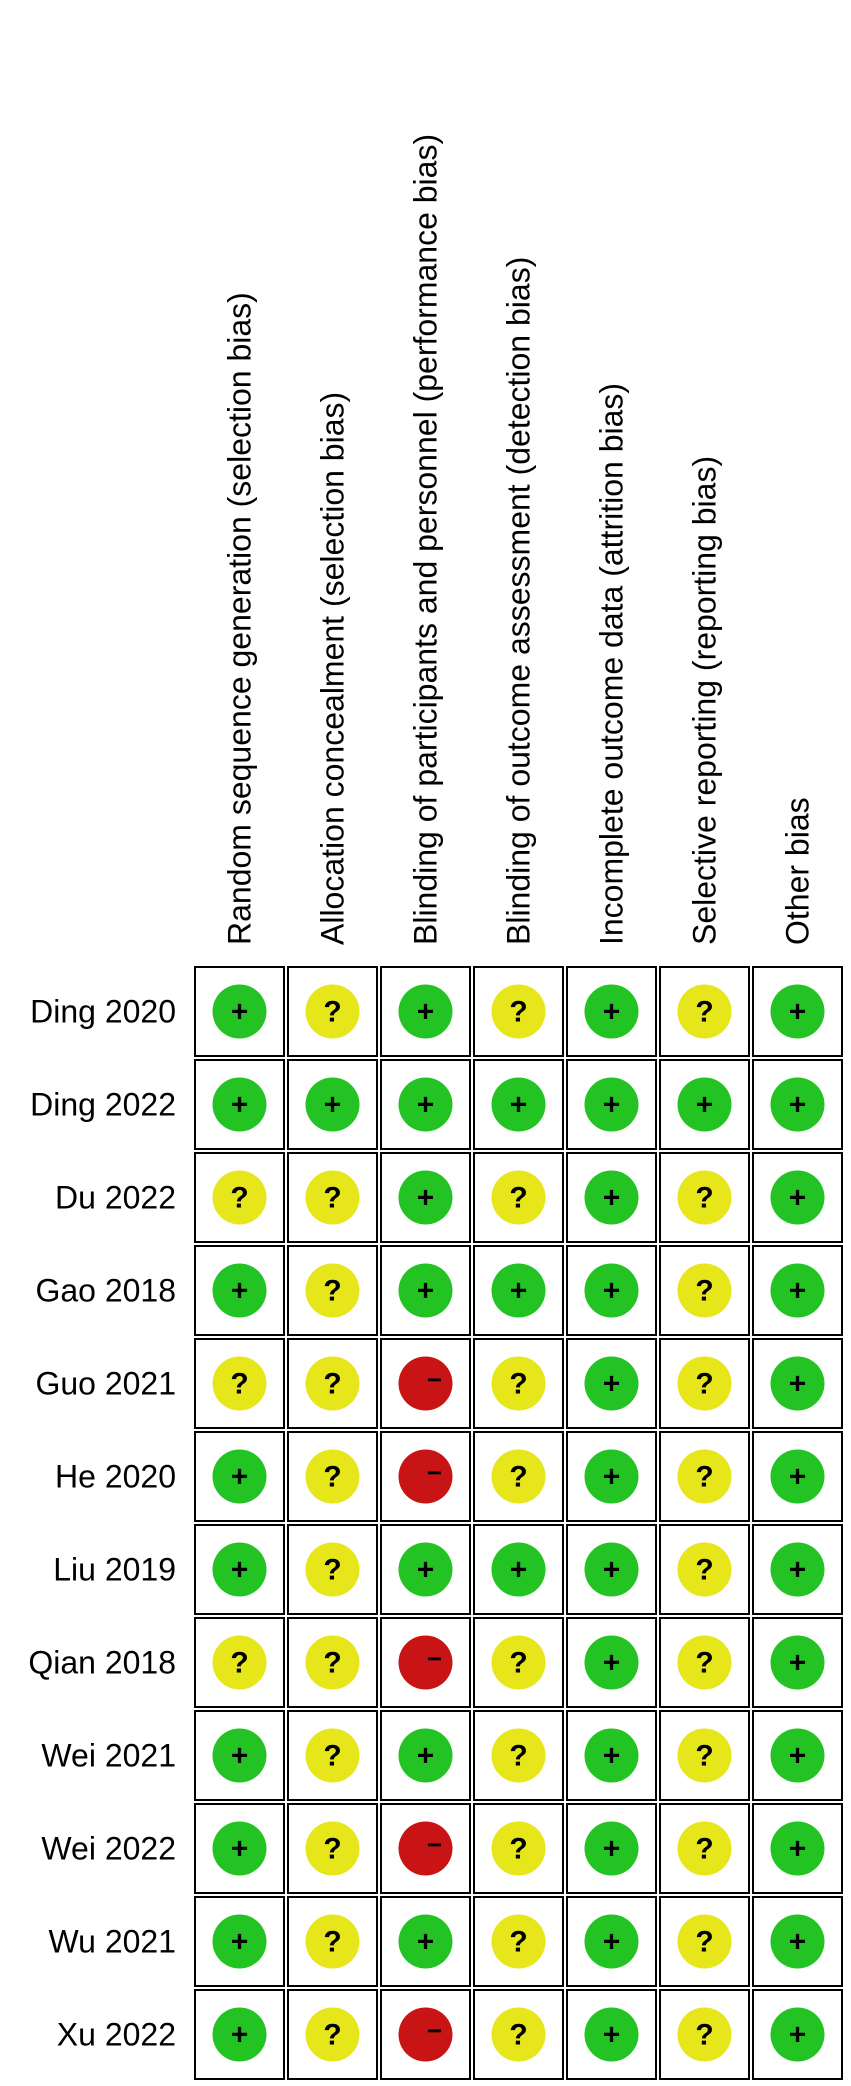 The image size is (851, 2086). Describe the element at coordinates (518, 1476) in the screenshot. I see `cell-6-4: ?` at that location.